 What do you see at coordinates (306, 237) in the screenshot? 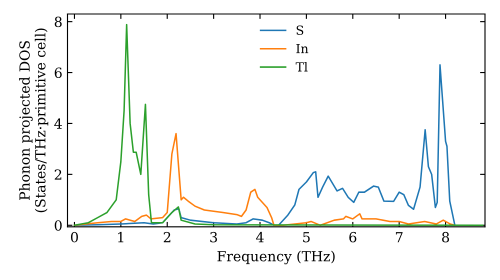
I see `x-tick-label: 5` at bounding box center [306, 237].